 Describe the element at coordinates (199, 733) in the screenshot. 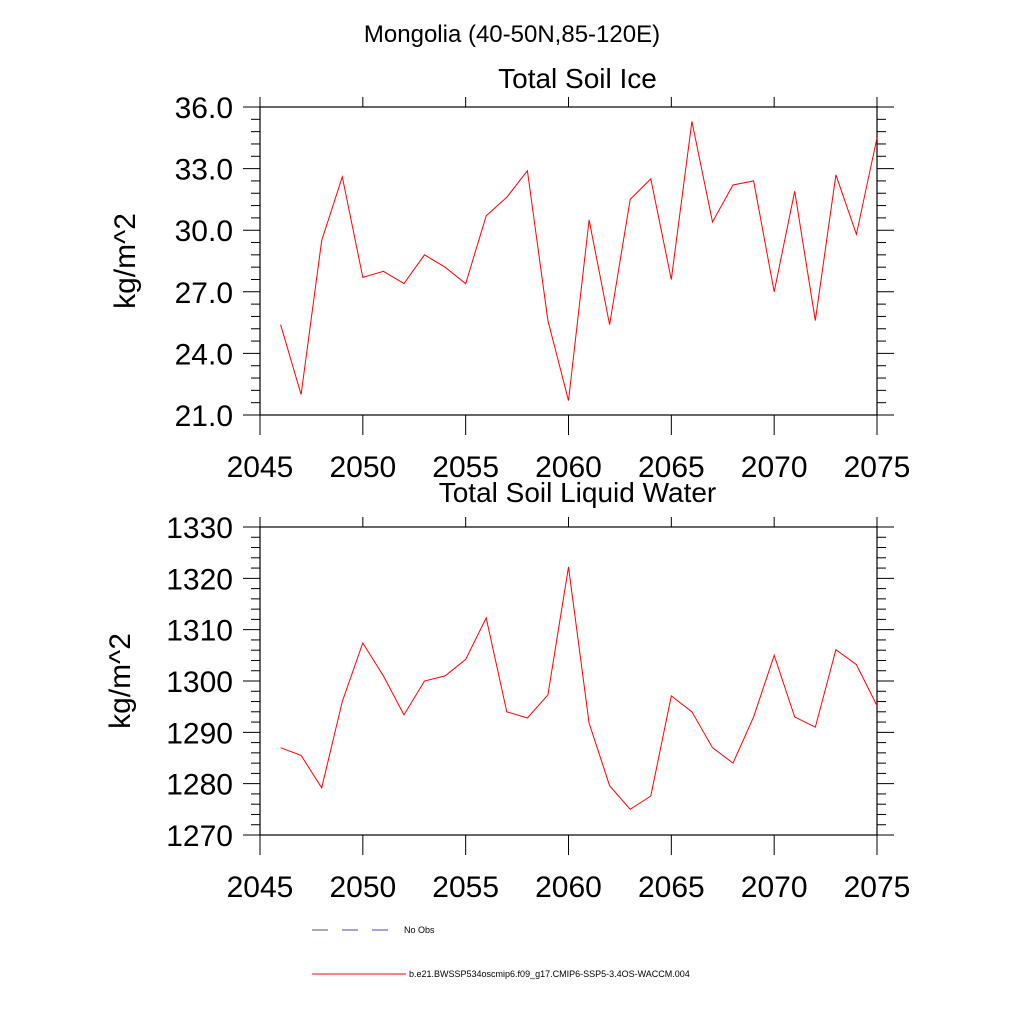

I see `y-tick-label: 1290` at that location.